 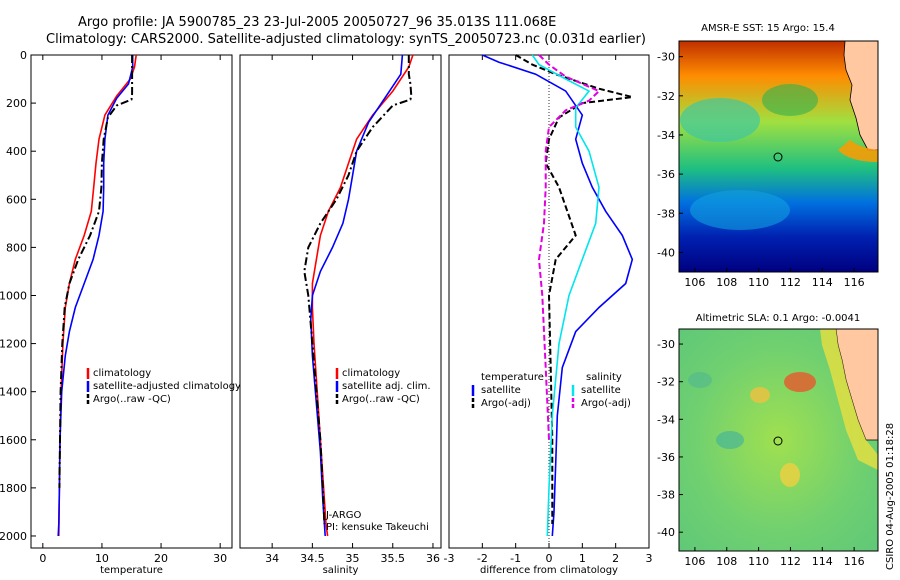 I want to click on legend-entry: satellite adj. clim., so click(x=386, y=386).